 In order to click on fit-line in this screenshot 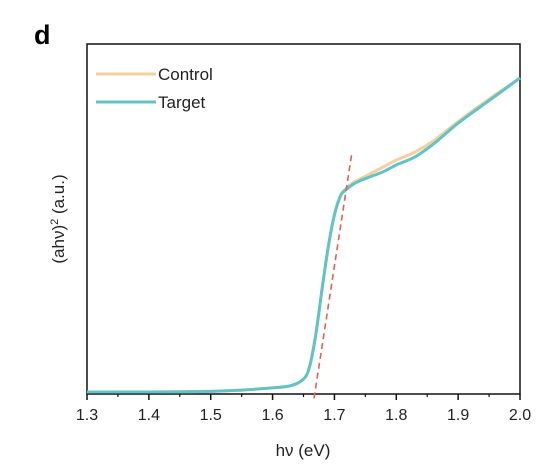, I will do `click(333, 276)`.